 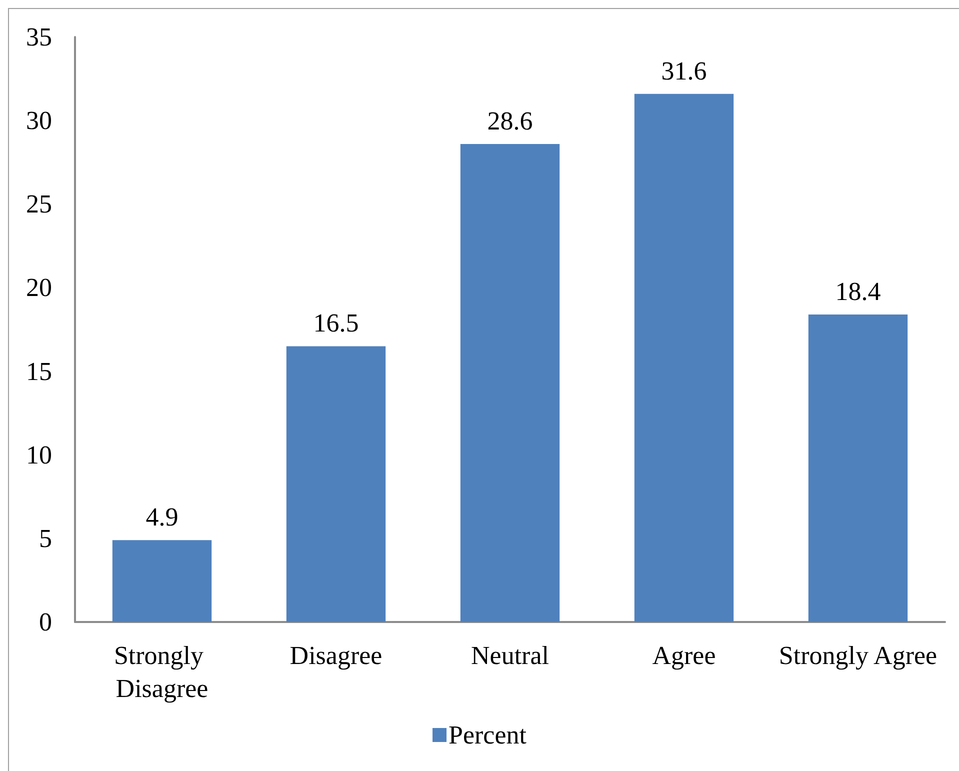 I want to click on y-tick-label: 20, so click(x=39, y=287).